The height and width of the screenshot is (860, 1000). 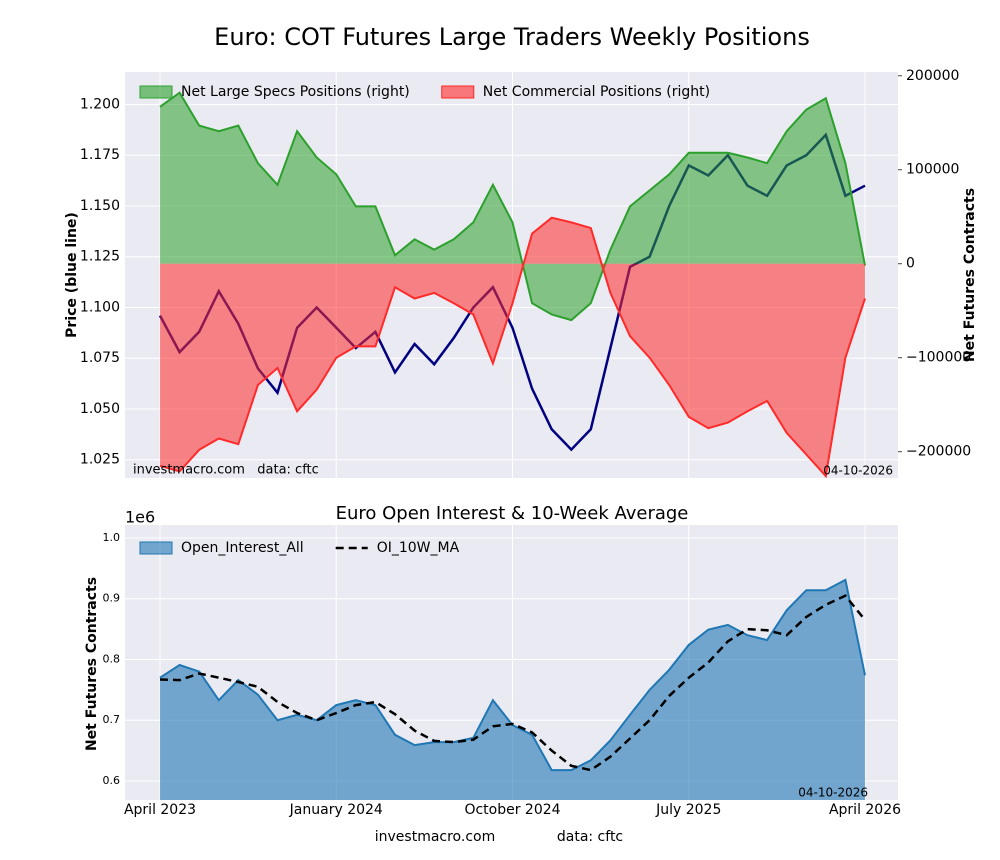 What do you see at coordinates (970, 275) in the screenshot?
I see `y2-axis-label: Net Futures Contracts` at bounding box center [970, 275].